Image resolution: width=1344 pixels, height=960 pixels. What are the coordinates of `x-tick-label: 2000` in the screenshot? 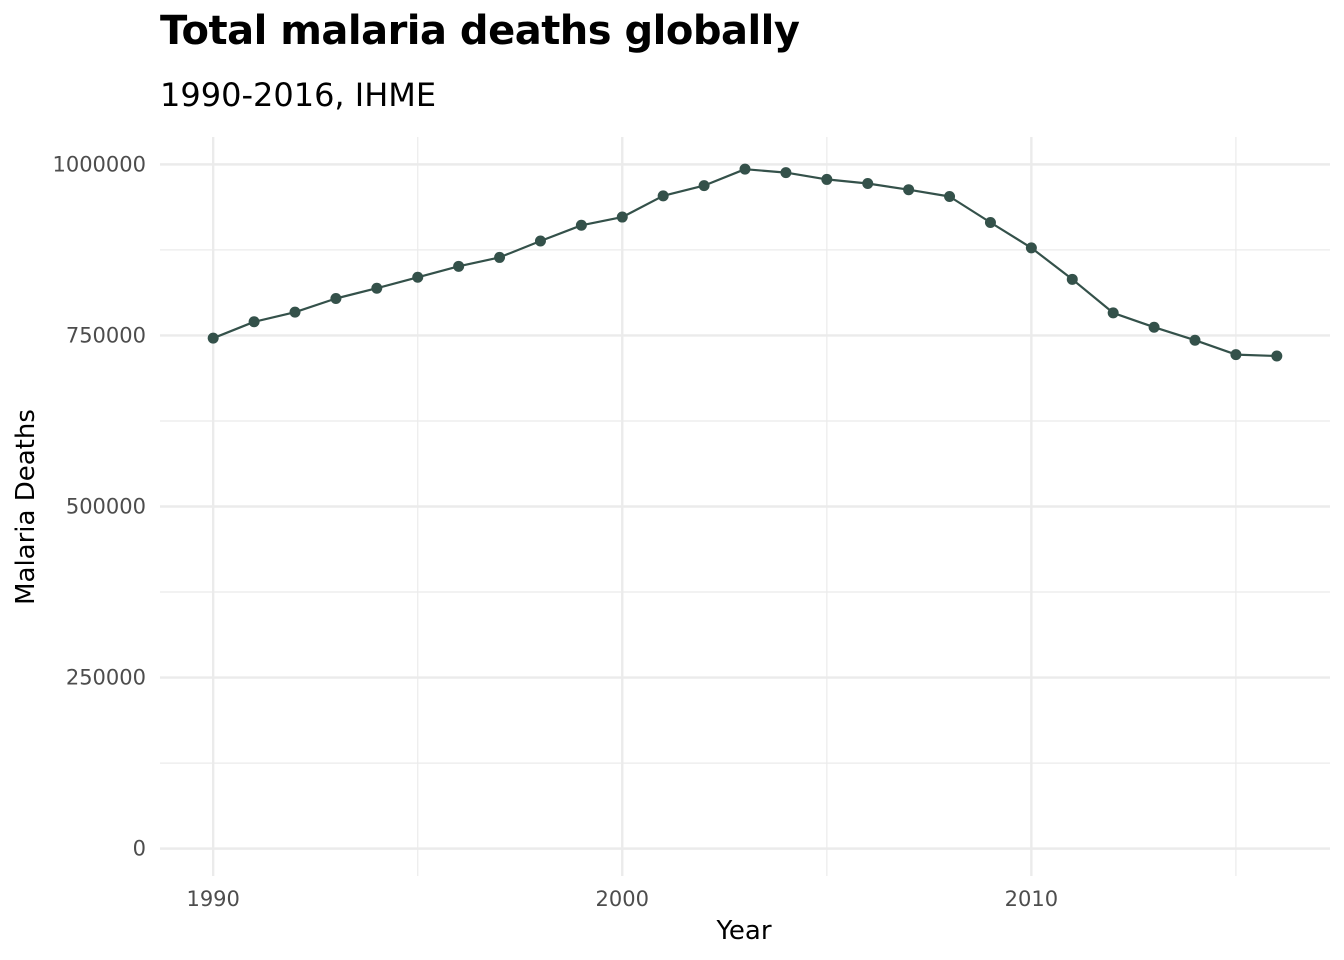 It's located at (622, 899).